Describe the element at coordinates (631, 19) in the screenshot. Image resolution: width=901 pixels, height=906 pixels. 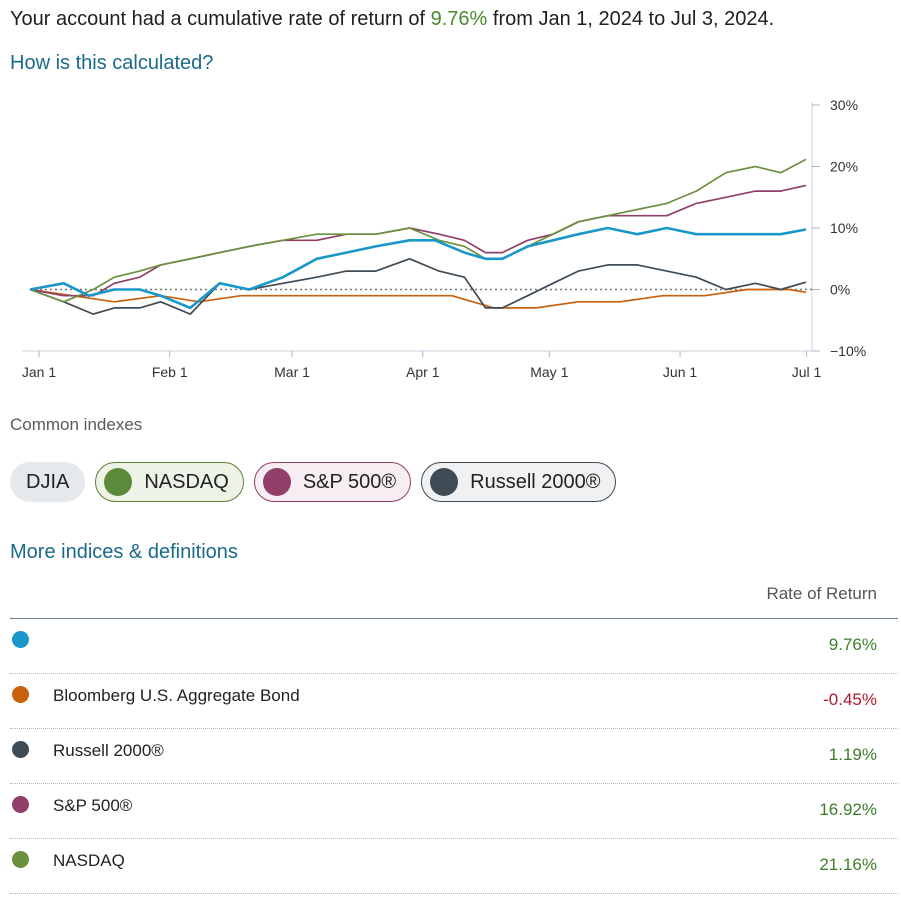
I see `headline-suffix: from Jan 1, 2024 to Jul 3, 2024.` at that location.